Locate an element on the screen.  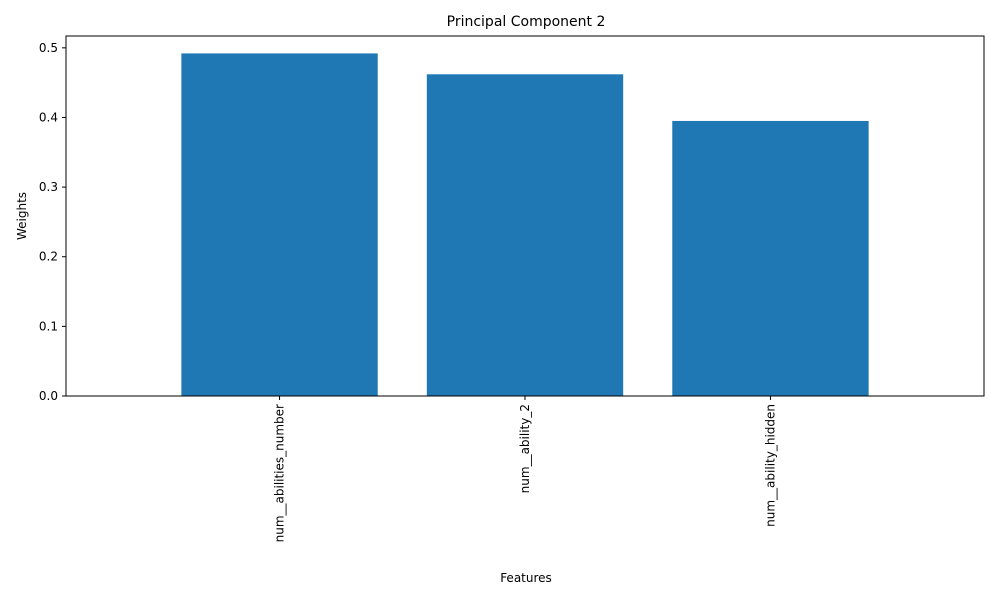
y-tick-label-1: 0.1 is located at coordinates (48, 326).